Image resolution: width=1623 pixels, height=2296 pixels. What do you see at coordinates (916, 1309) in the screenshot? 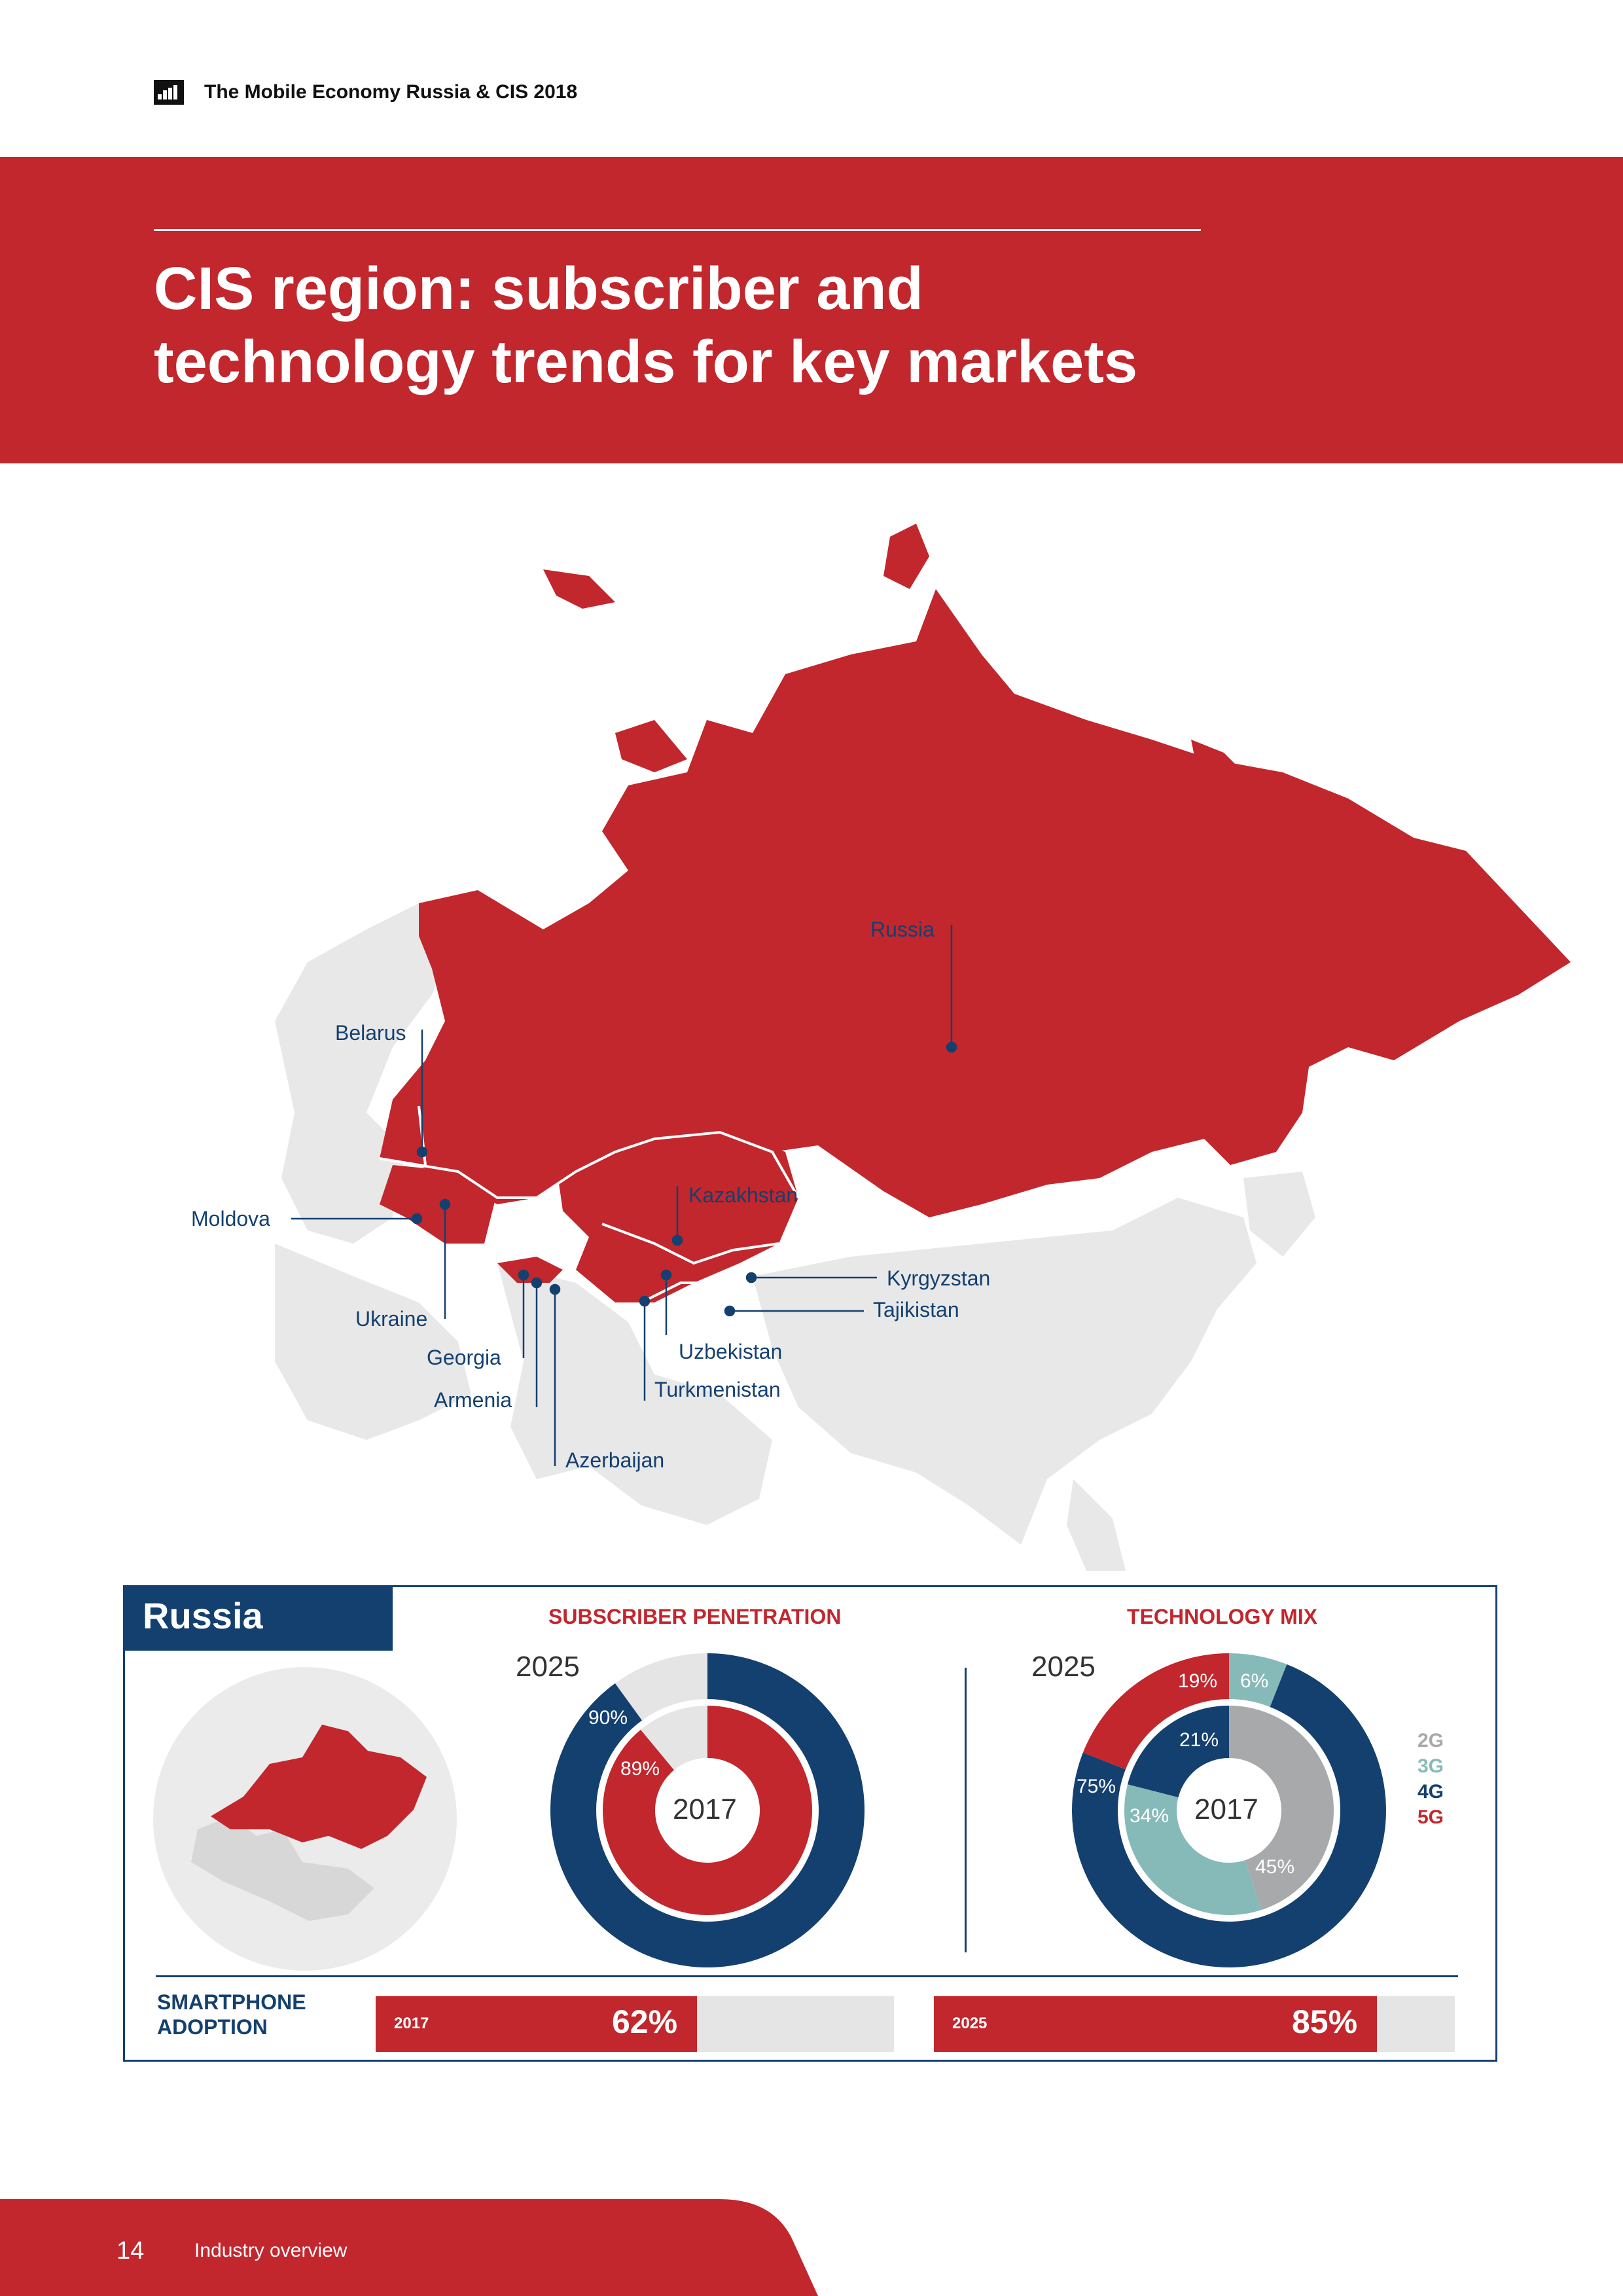
I see `map-label-tajikistan: Tajikistan` at bounding box center [916, 1309].